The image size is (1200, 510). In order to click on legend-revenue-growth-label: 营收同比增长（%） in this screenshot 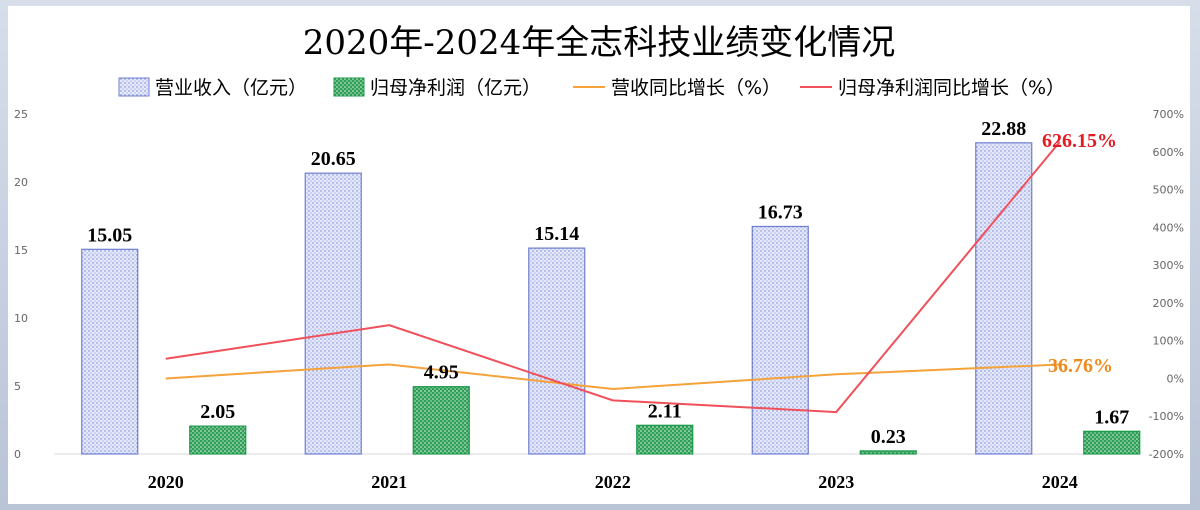, I will do `click(696, 88)`.